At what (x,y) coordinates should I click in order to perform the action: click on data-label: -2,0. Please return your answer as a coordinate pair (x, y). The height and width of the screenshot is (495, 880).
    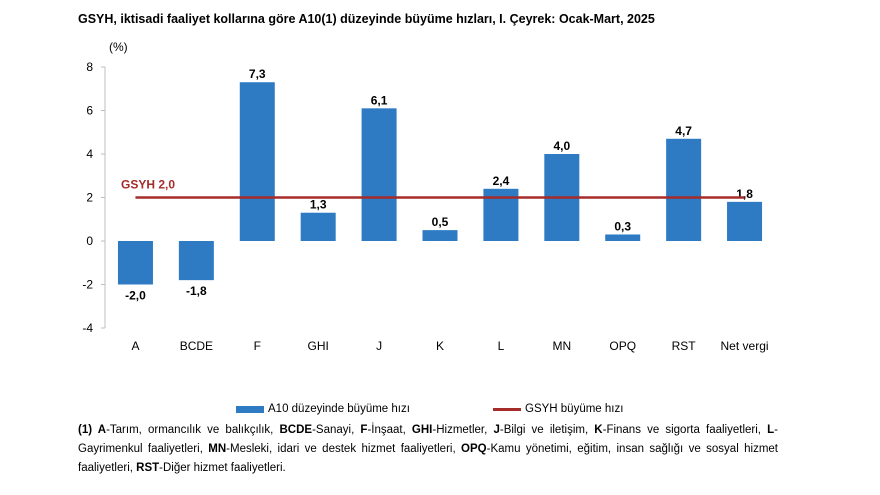
    Looking at the image, I should click on (135, 296).